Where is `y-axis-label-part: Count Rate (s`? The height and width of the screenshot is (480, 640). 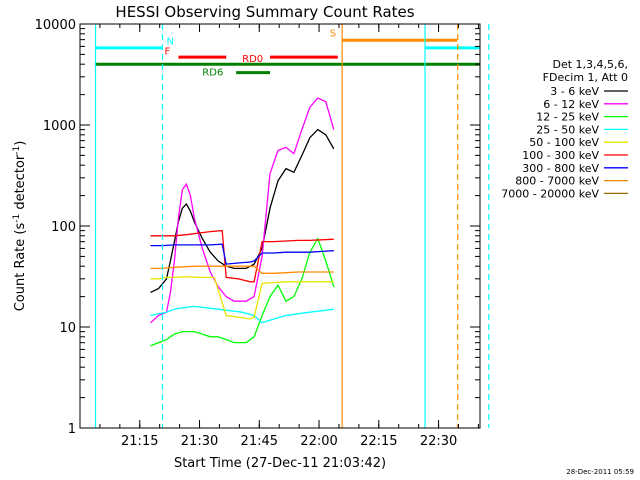 y-axis-label-part: Count Rate (s is located at coordinates (20, 267).